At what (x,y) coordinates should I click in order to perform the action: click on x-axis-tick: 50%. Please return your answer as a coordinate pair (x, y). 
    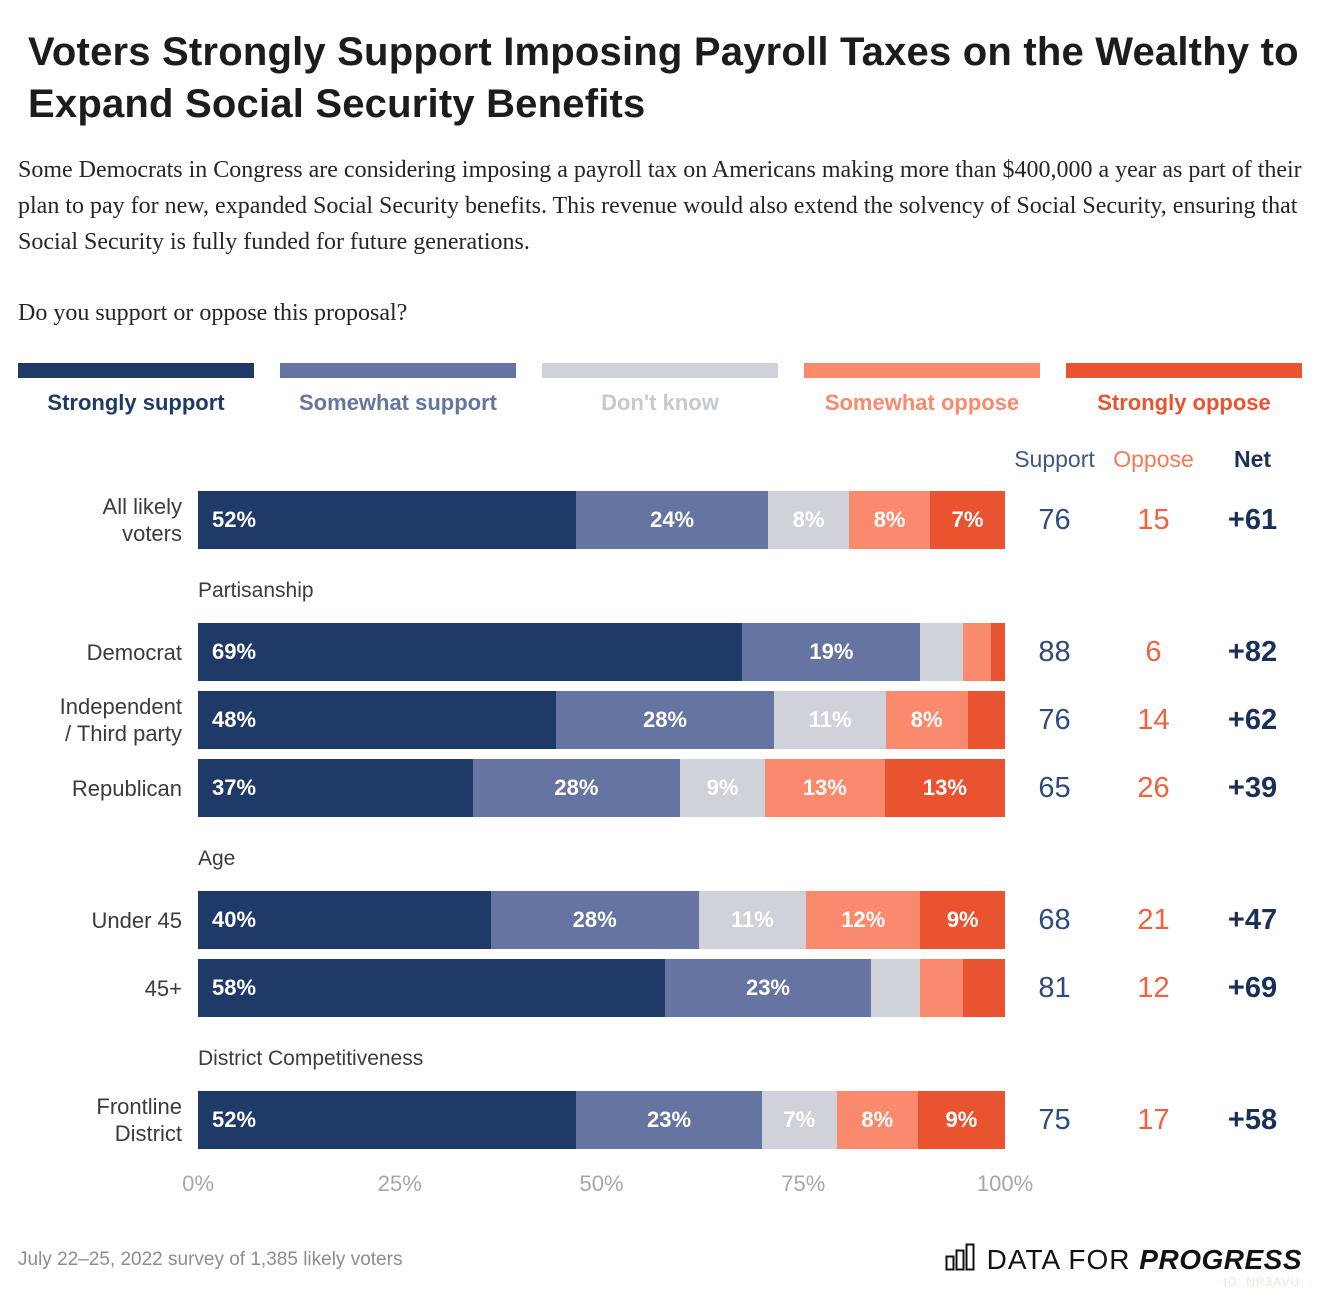
    Looking at the image, I should click on (601, 1183).